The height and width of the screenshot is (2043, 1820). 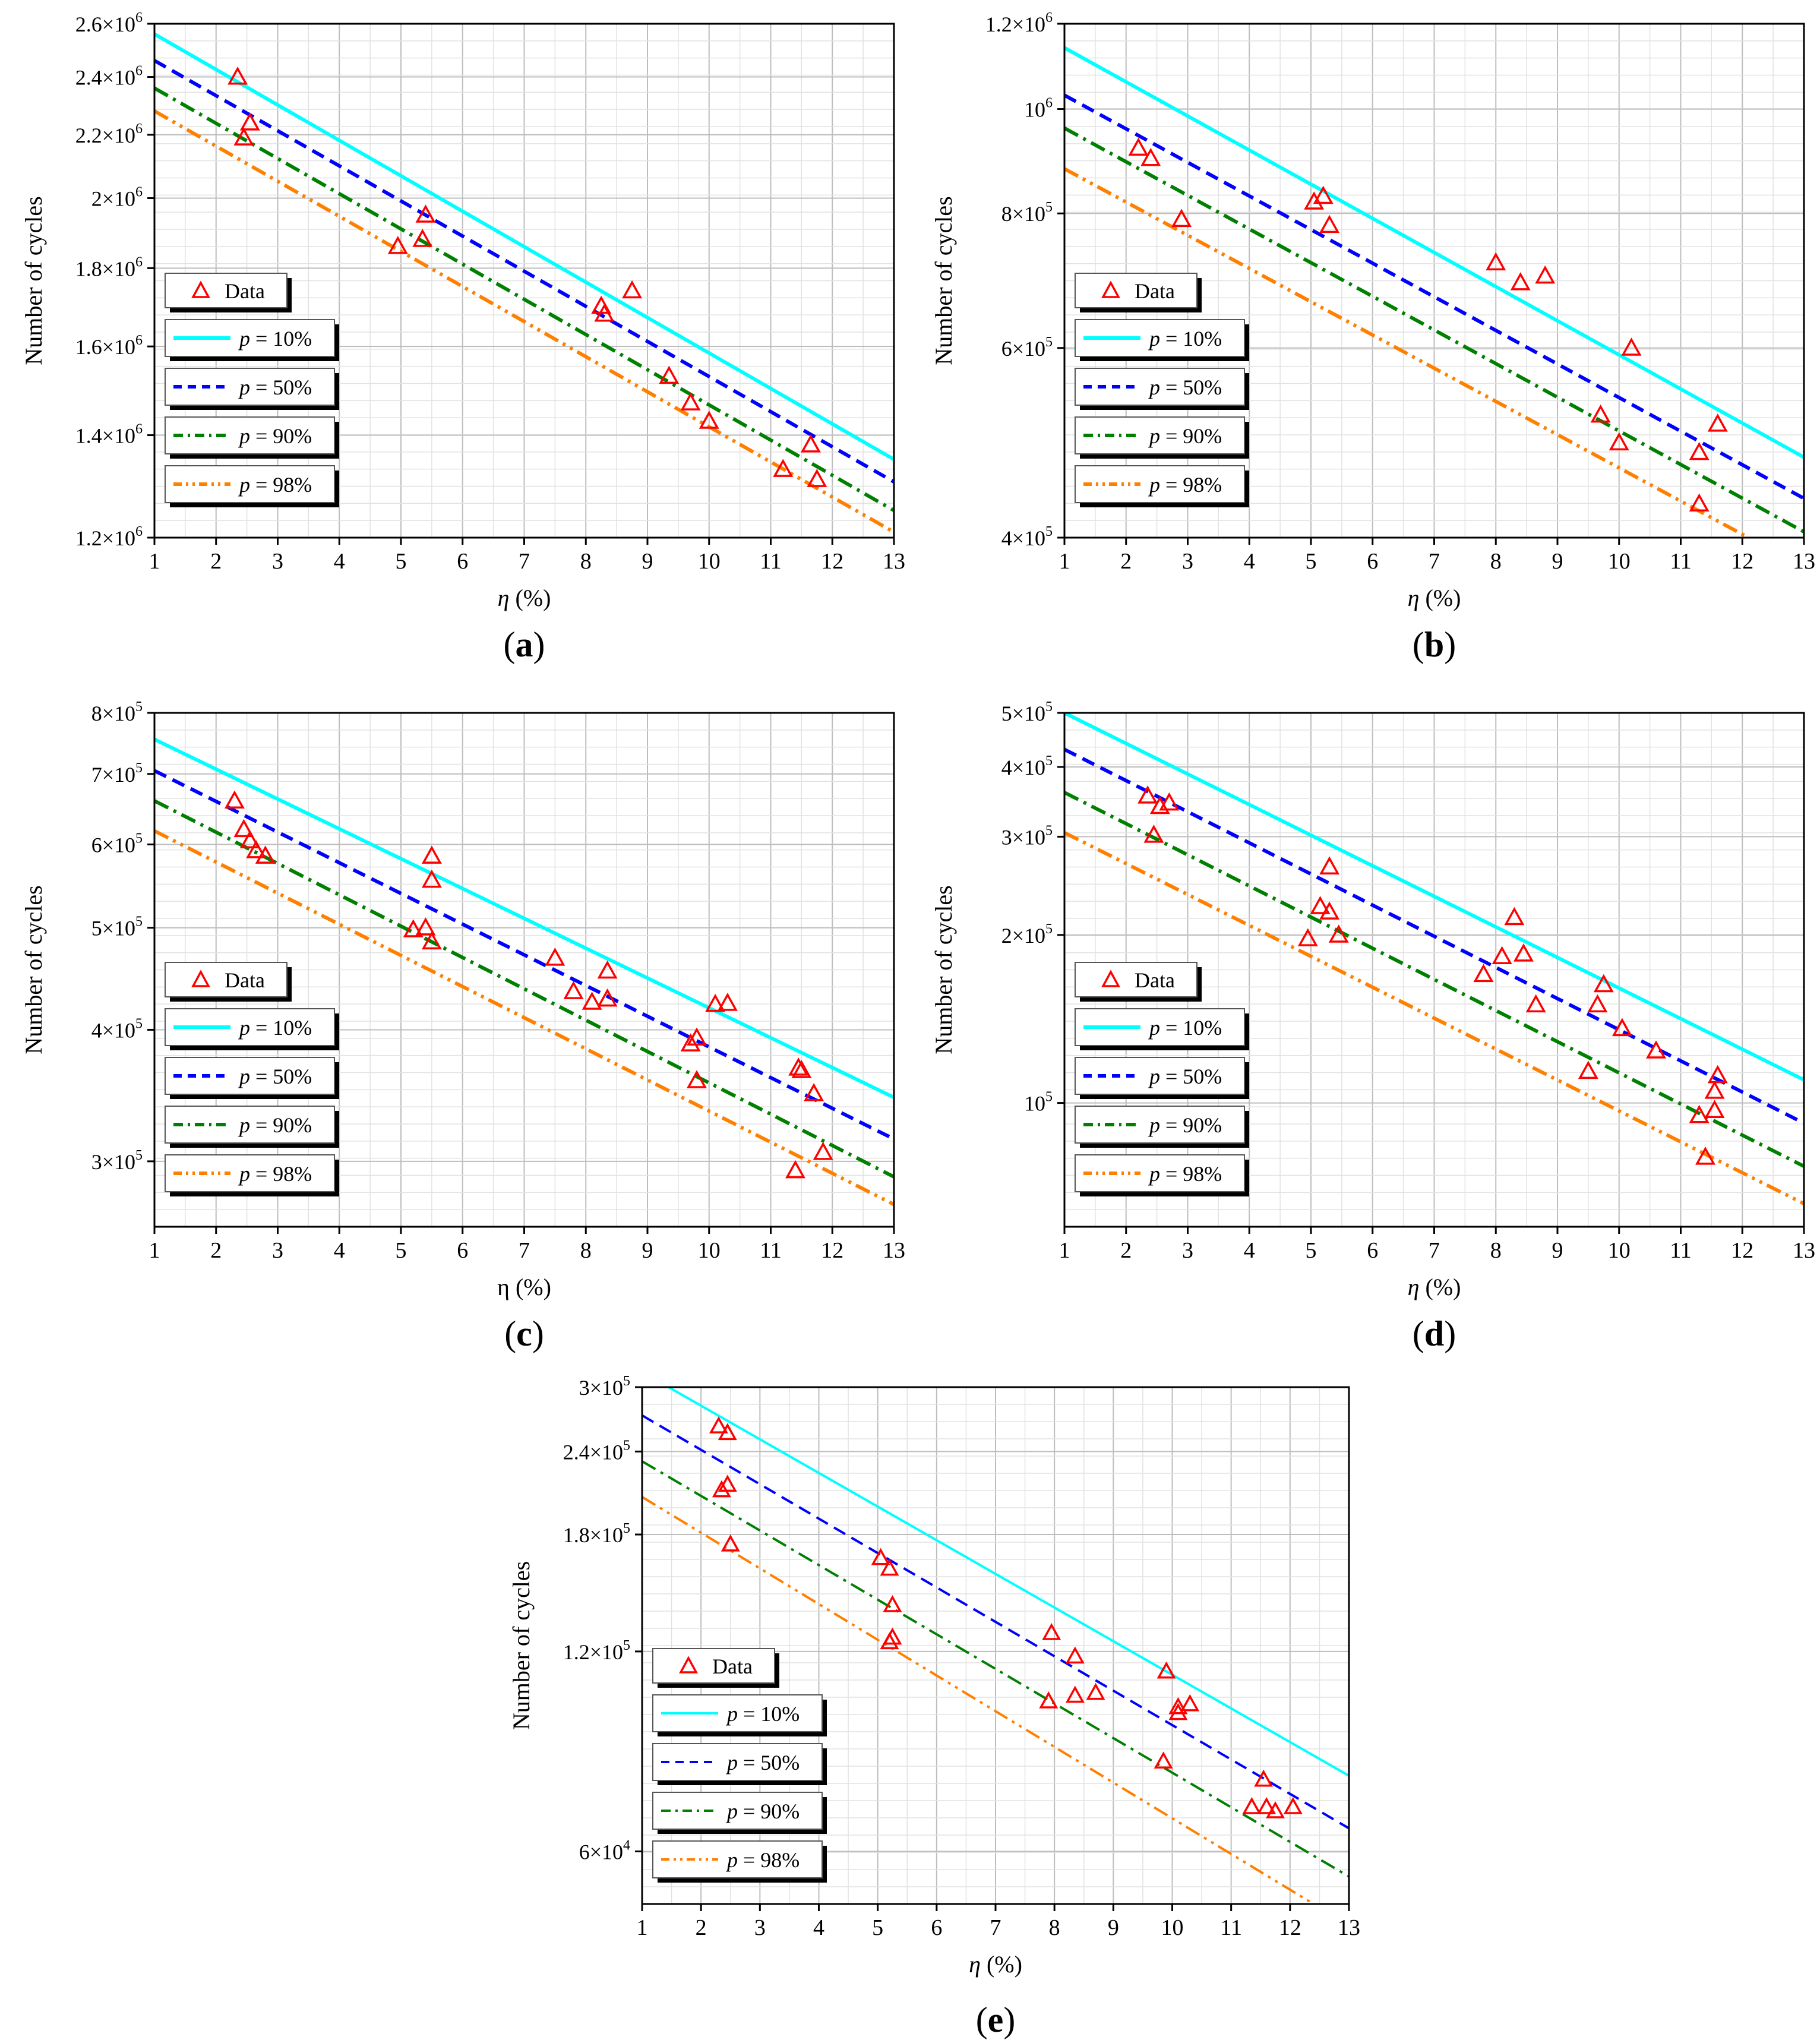 What do you see at coordinates (524, 1333) in the screenshot?
I see `caption-letter: c` at bounding box center [524, 1333].